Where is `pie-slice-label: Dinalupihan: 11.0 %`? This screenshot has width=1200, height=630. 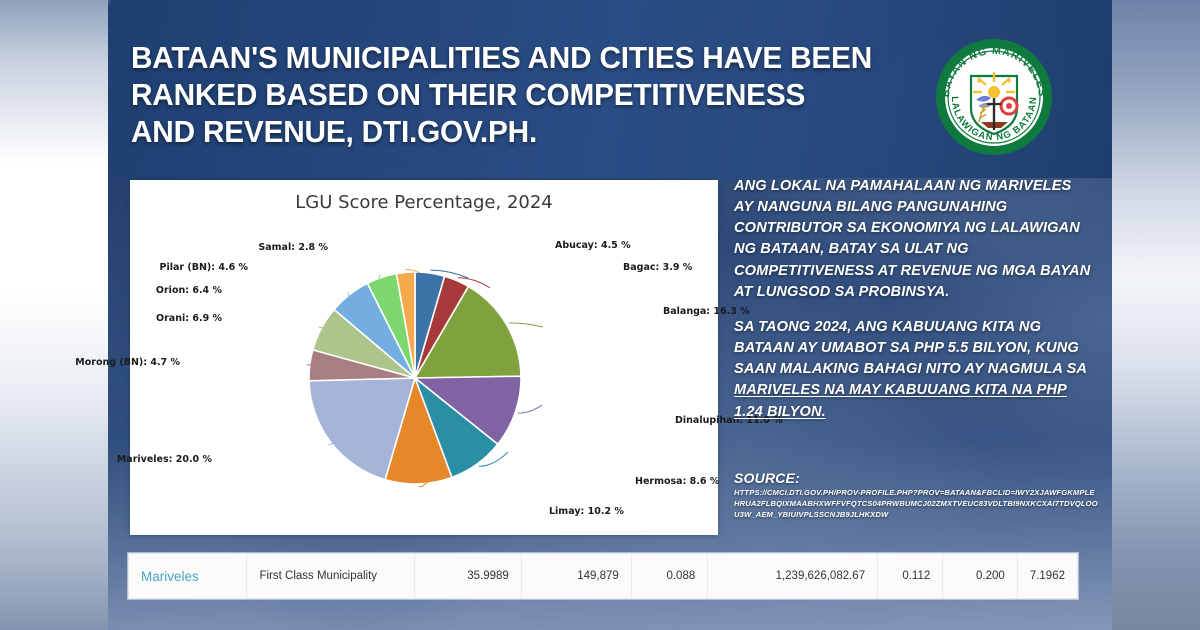 pie-slice-label: Dinalupihan: 11.0 % is located at coordinates (729, 420).